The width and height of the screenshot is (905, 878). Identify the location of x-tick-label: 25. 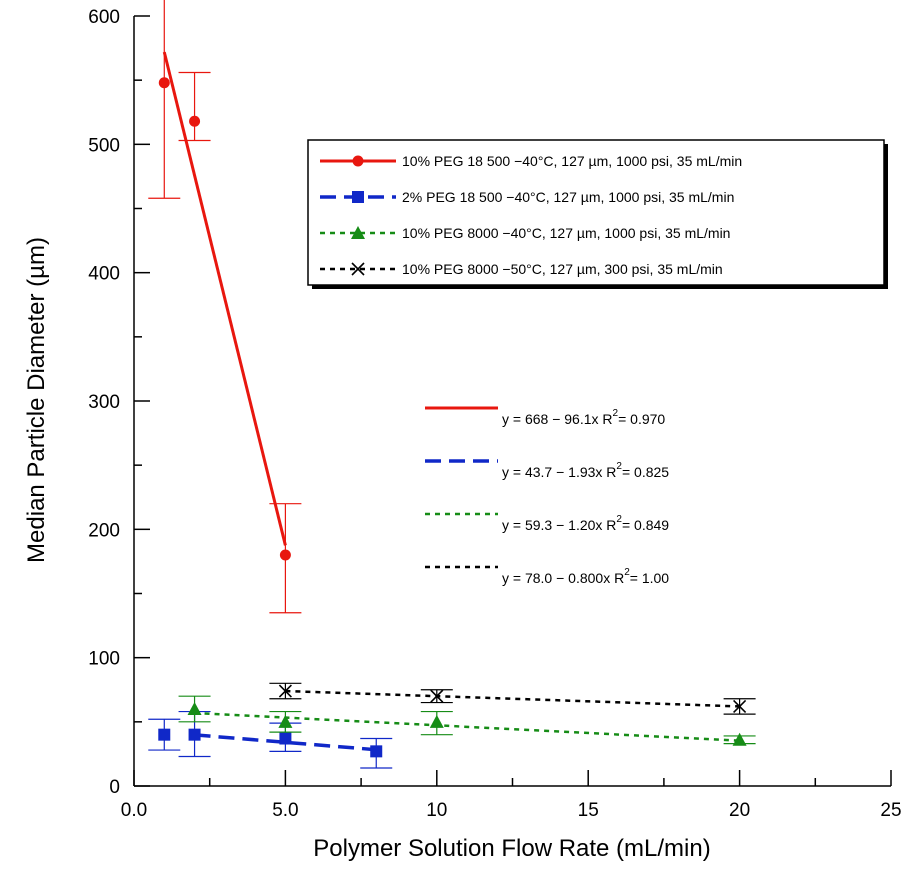
(890, 810).